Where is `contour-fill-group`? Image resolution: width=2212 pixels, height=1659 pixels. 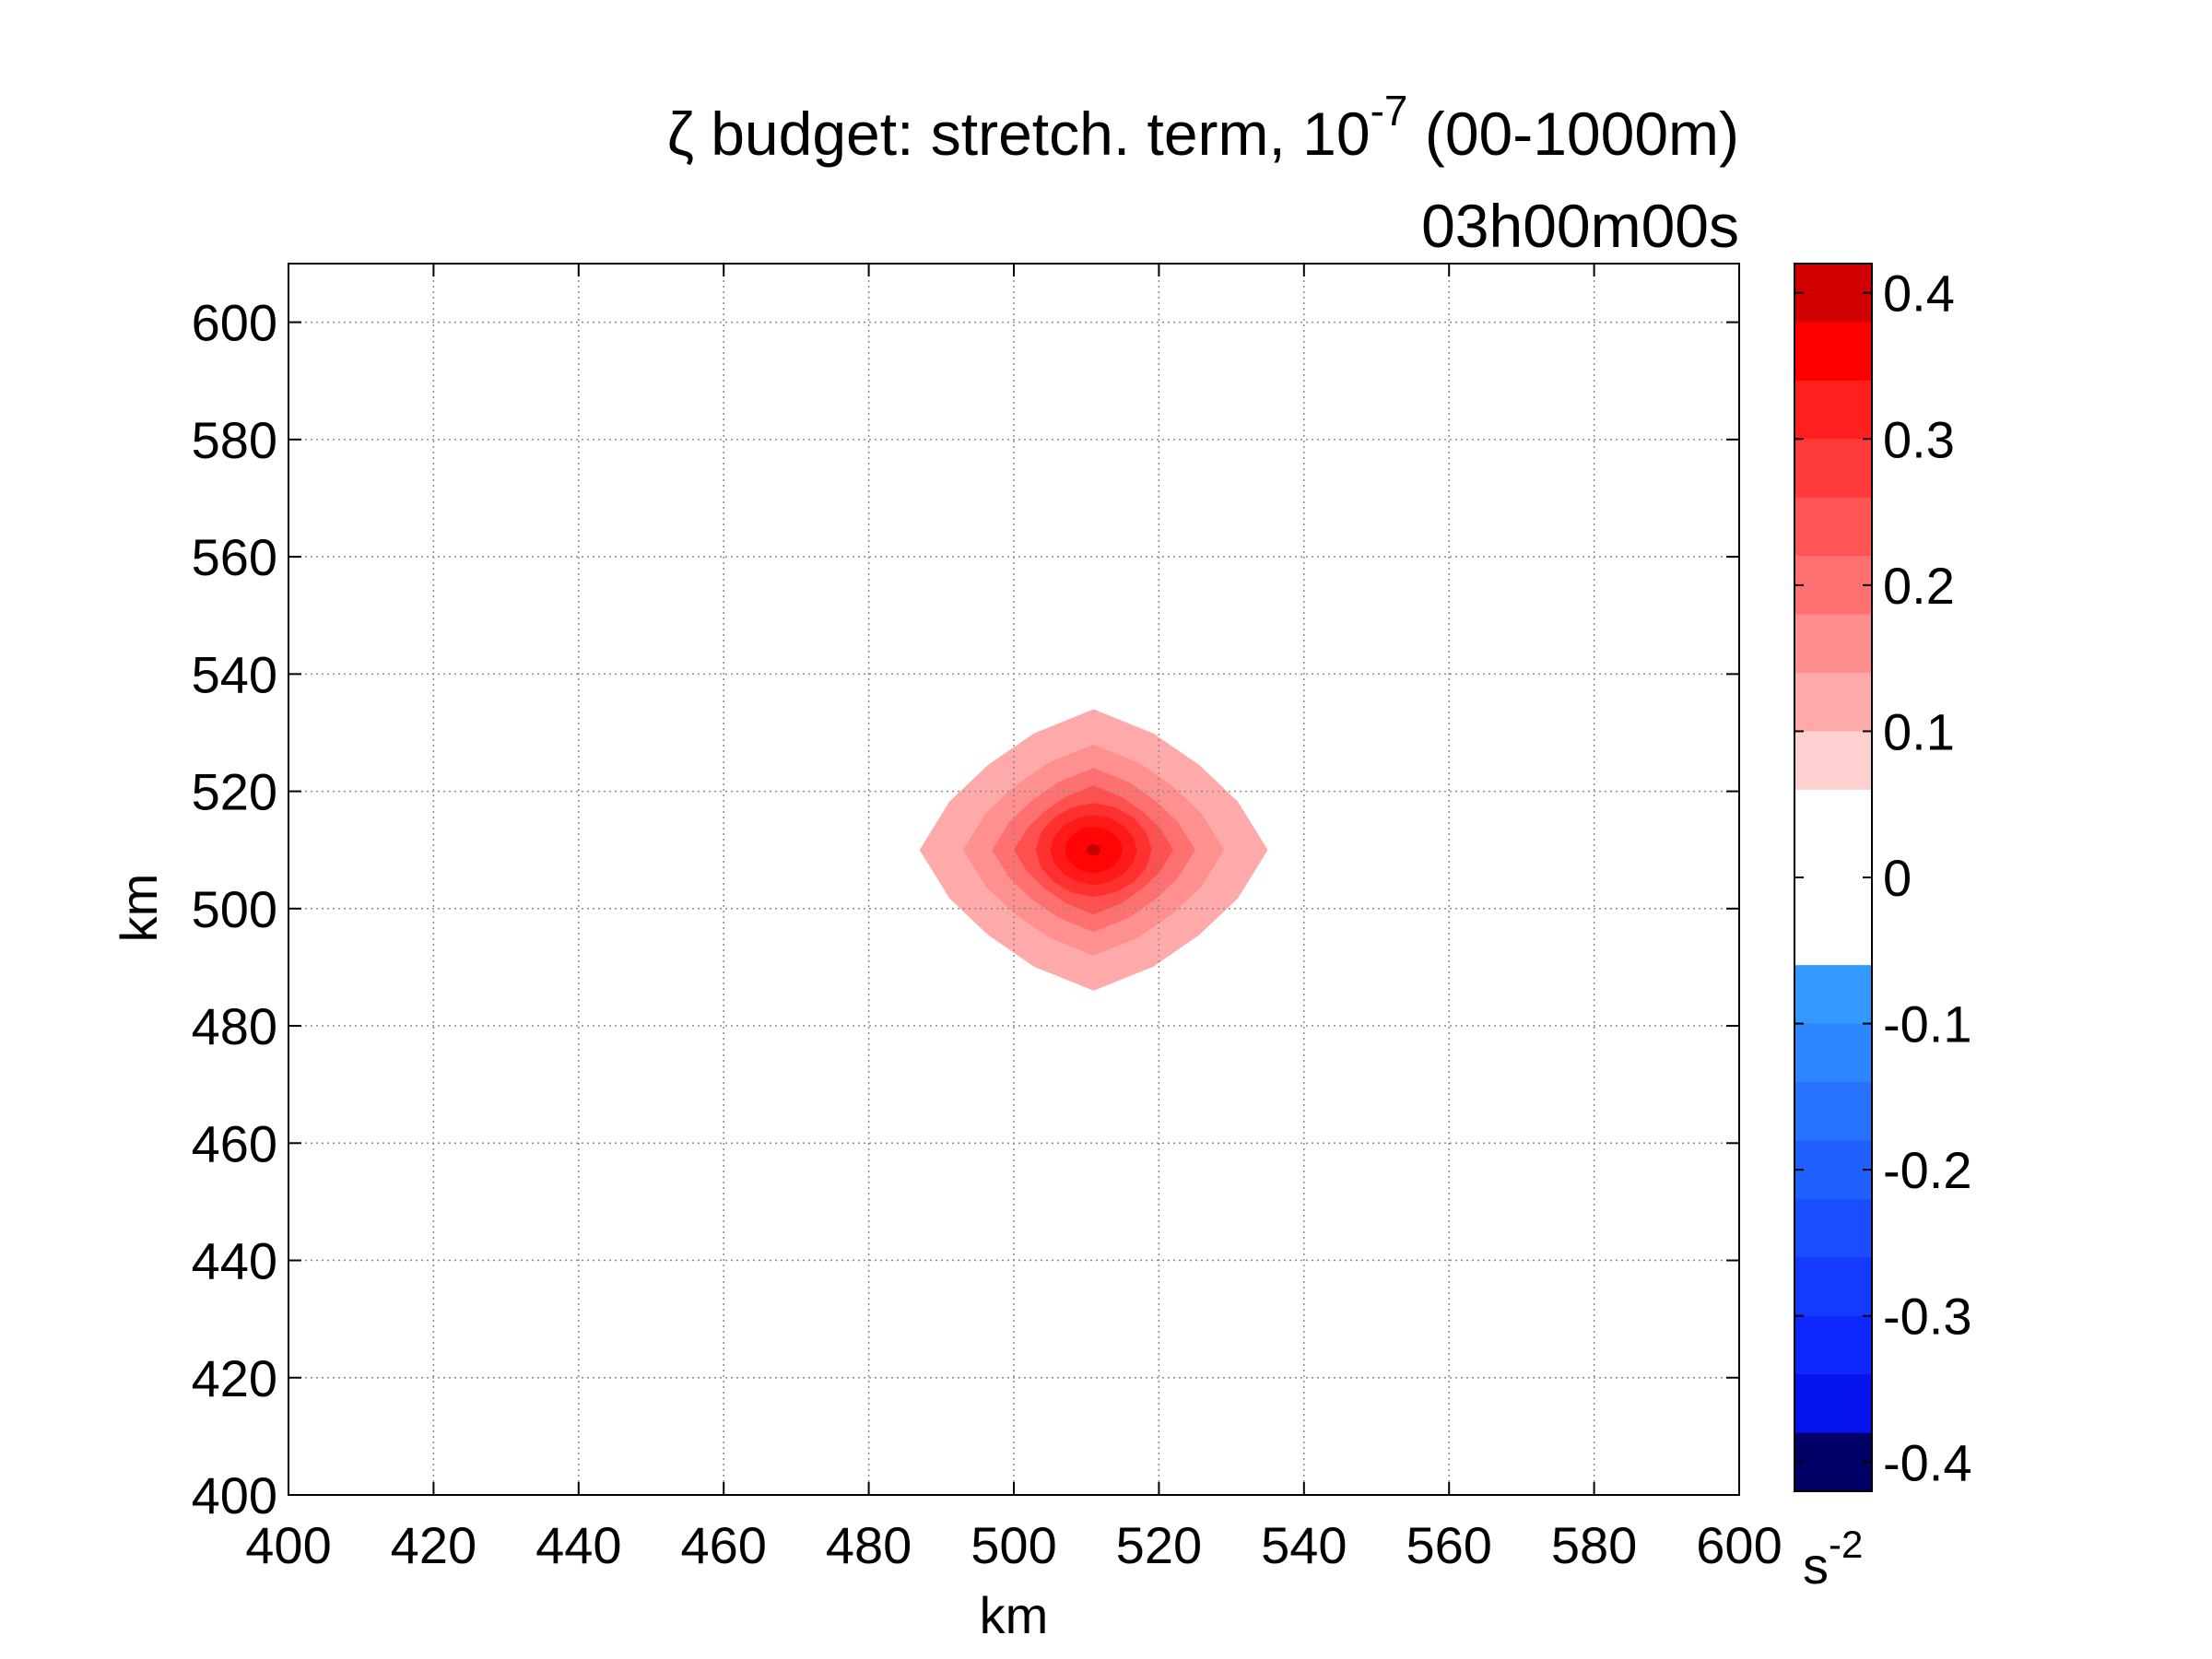 contour-fill-group is located at coordinates (1093, 850).